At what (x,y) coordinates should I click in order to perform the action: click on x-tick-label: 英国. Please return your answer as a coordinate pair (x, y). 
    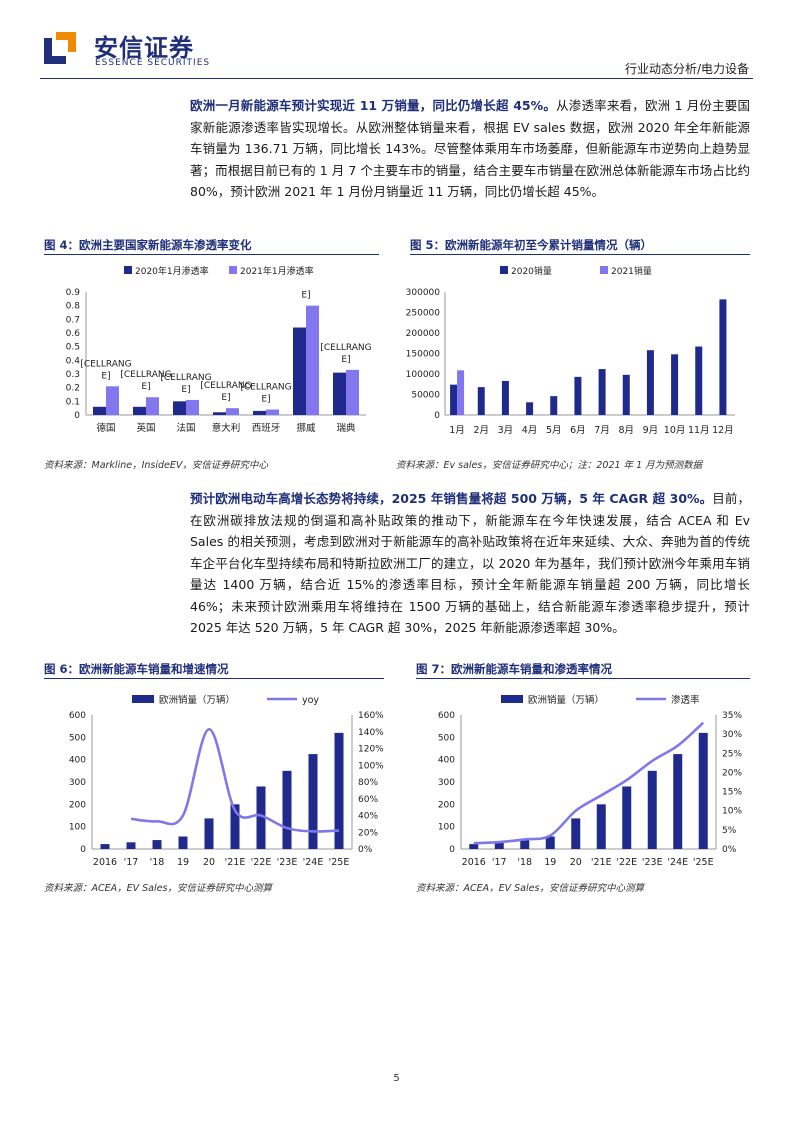
    Looking at the image, I should click on (145, 428).